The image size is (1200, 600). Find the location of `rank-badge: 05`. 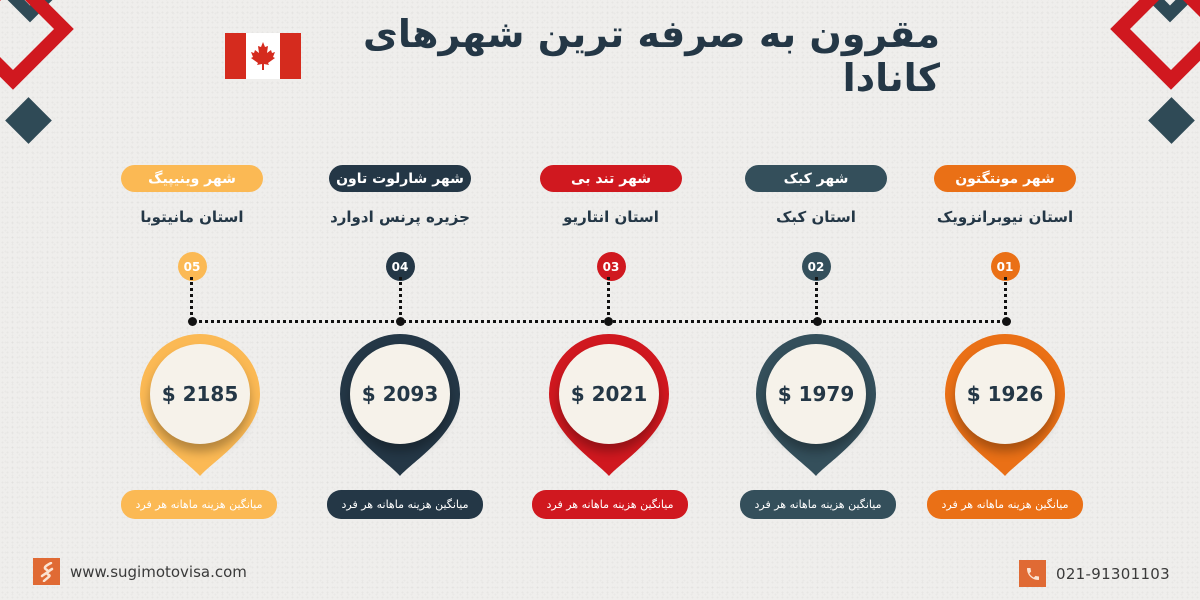

rank-badge: 05 is located at coordinates (192, 266).